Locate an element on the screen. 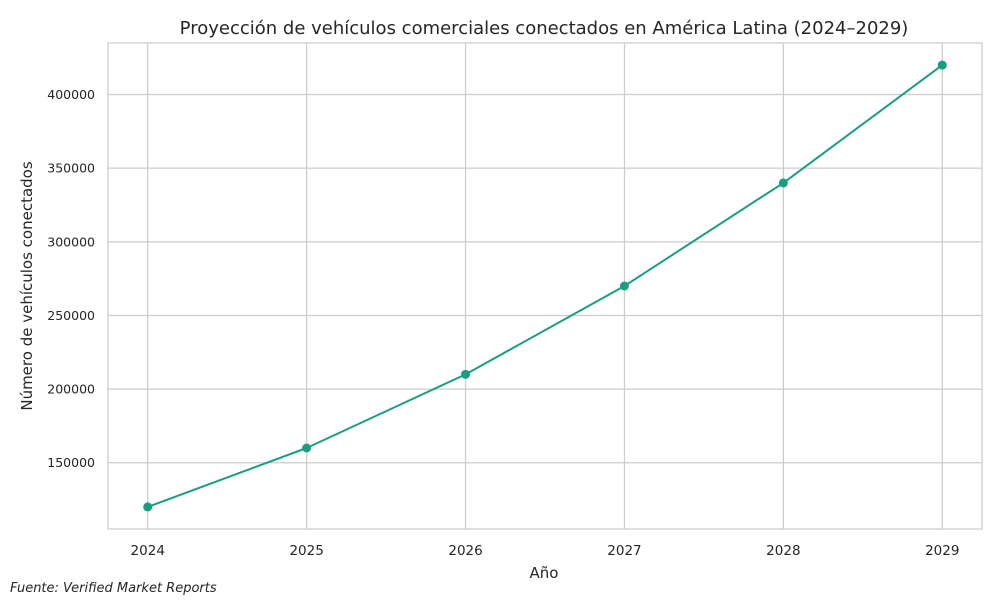  y-tick-label: 400000 is located at coordinates (71, 94).